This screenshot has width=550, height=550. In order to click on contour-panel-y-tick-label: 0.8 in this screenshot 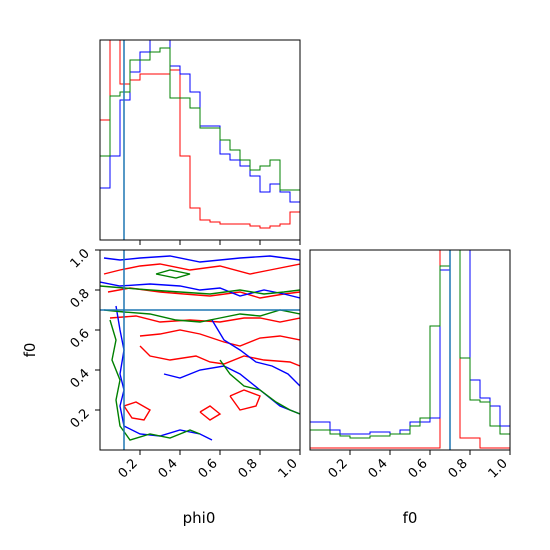, I will do `click(80, 298)`.